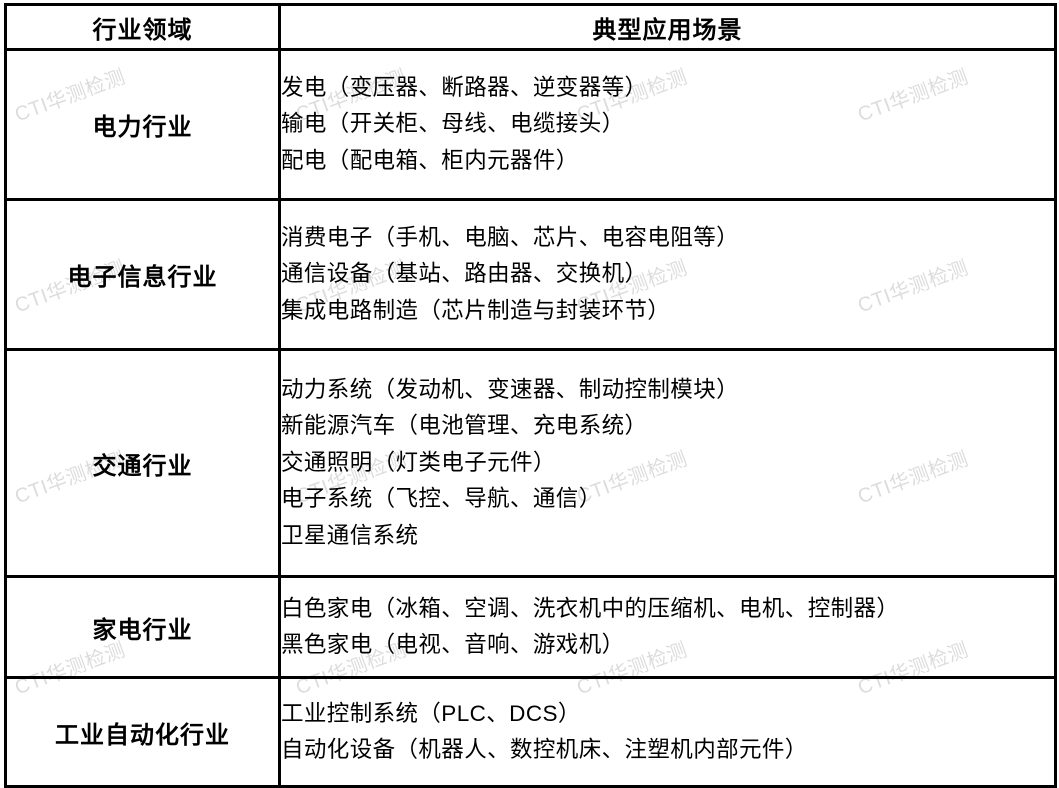 The width and height of the screenshot is (1059, 788). What do you see at coordinates (453, 644) in the screenshot?
I see `scenario-line: 黑色家电（电视、音响、游戏机）` at bounding box center [453, 644].